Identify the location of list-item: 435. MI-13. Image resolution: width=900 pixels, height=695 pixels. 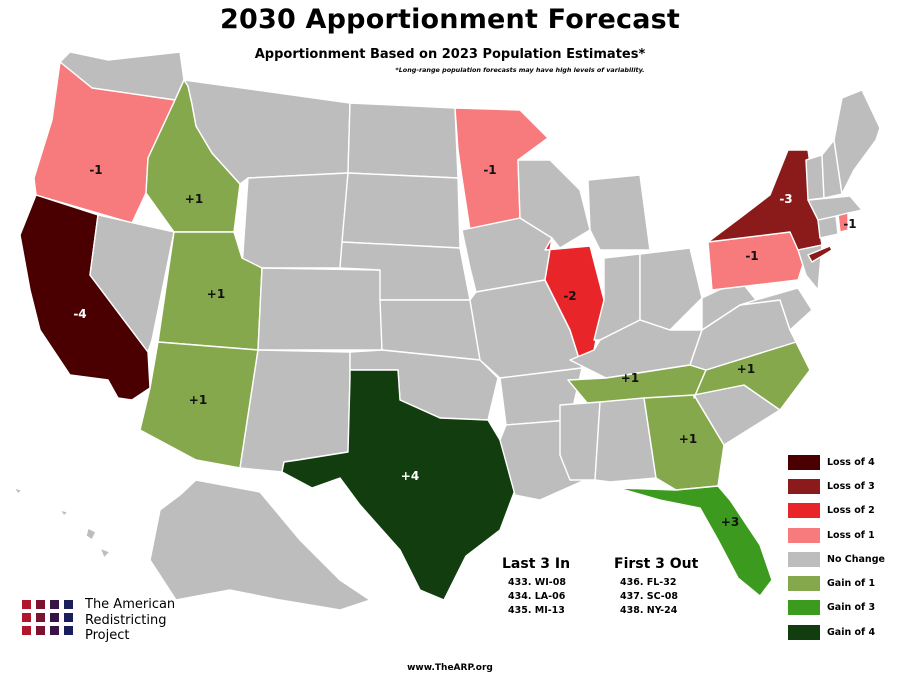
(536, 610).